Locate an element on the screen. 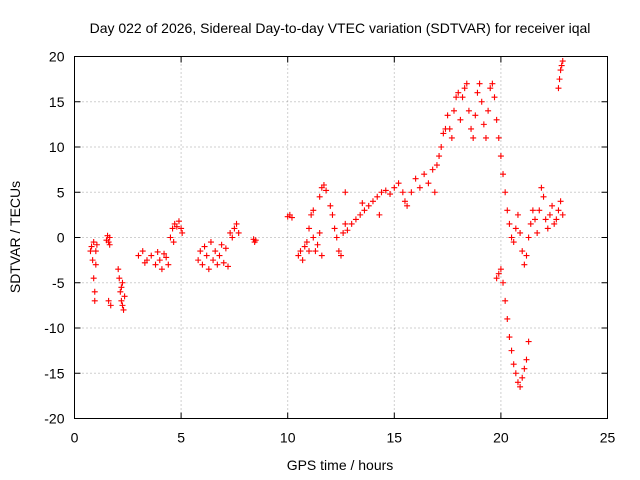 The width and height of the screenshot is (640, 480). x-axis-label: GPS time / hours is located at coordinates (340, 465).